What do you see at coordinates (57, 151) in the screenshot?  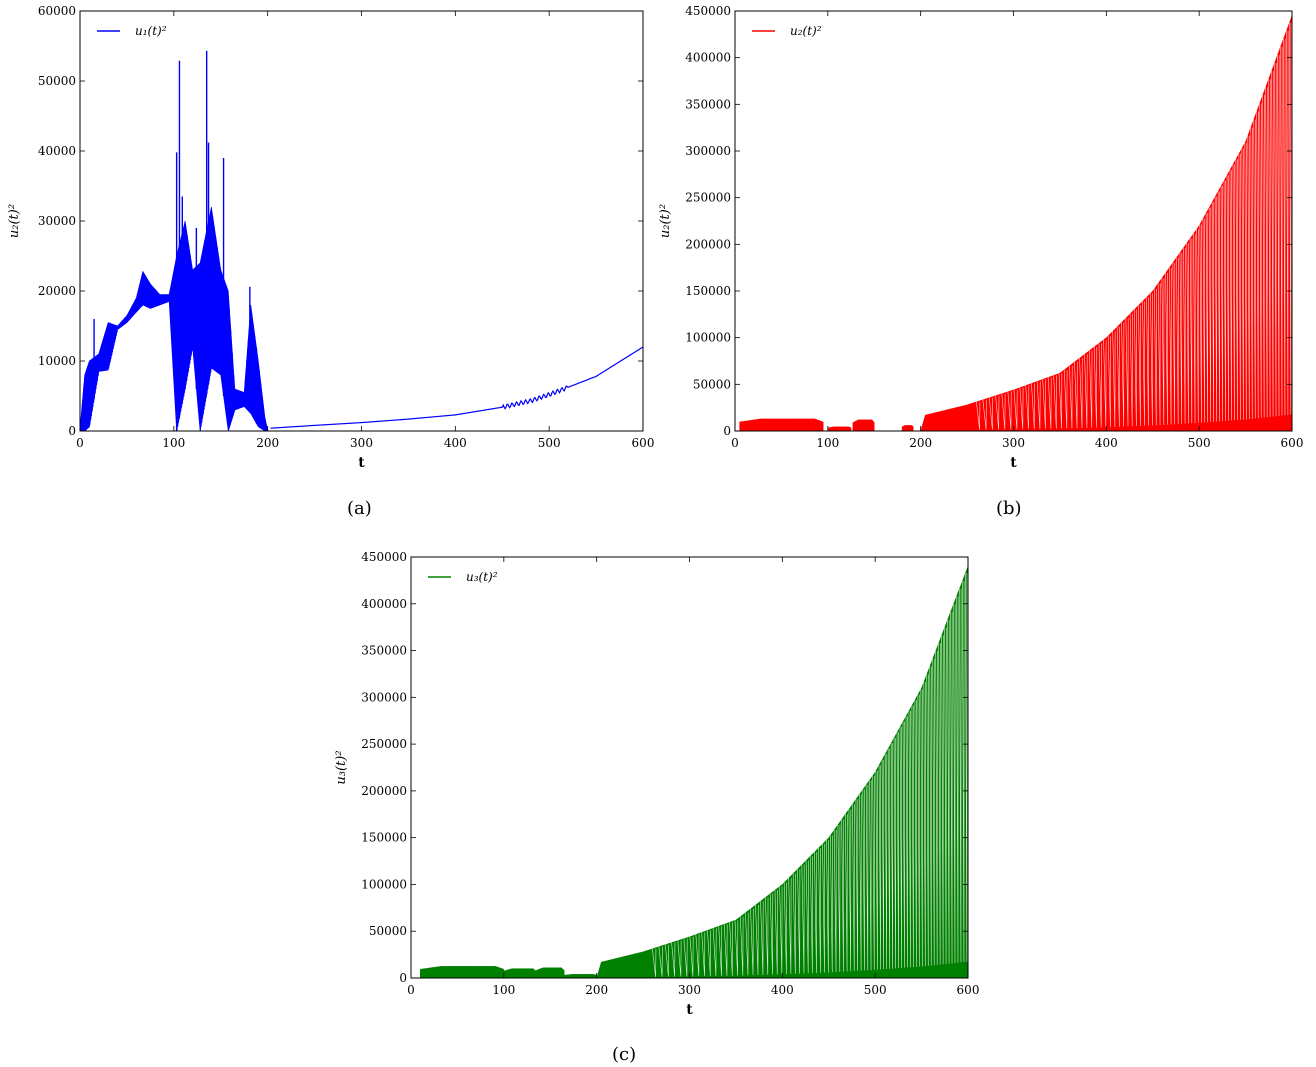 I see `y-tick-label: 40000` at bounding box center [57, 151].